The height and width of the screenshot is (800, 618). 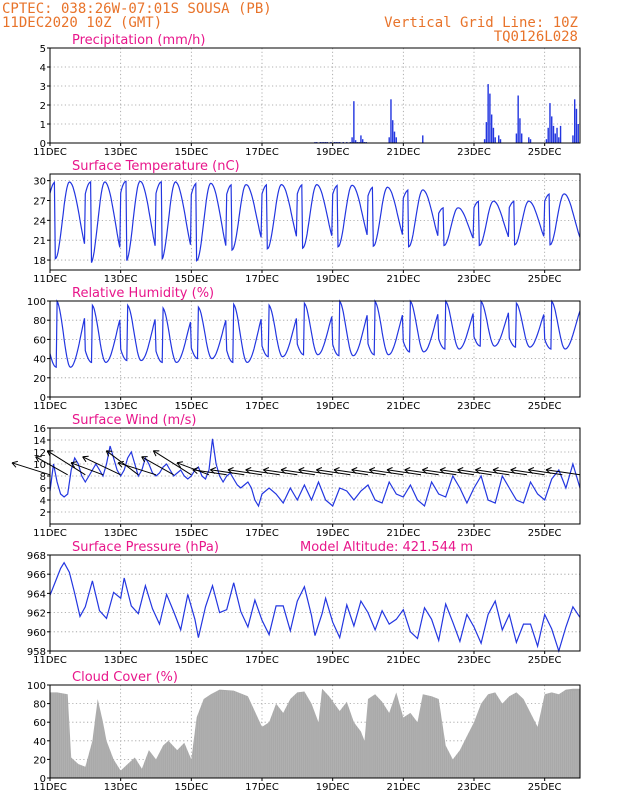 What do you see at coordinates (43, 144) in the screenshot?
I see `y-tick-label: 0` at bounding box center [43, 144].